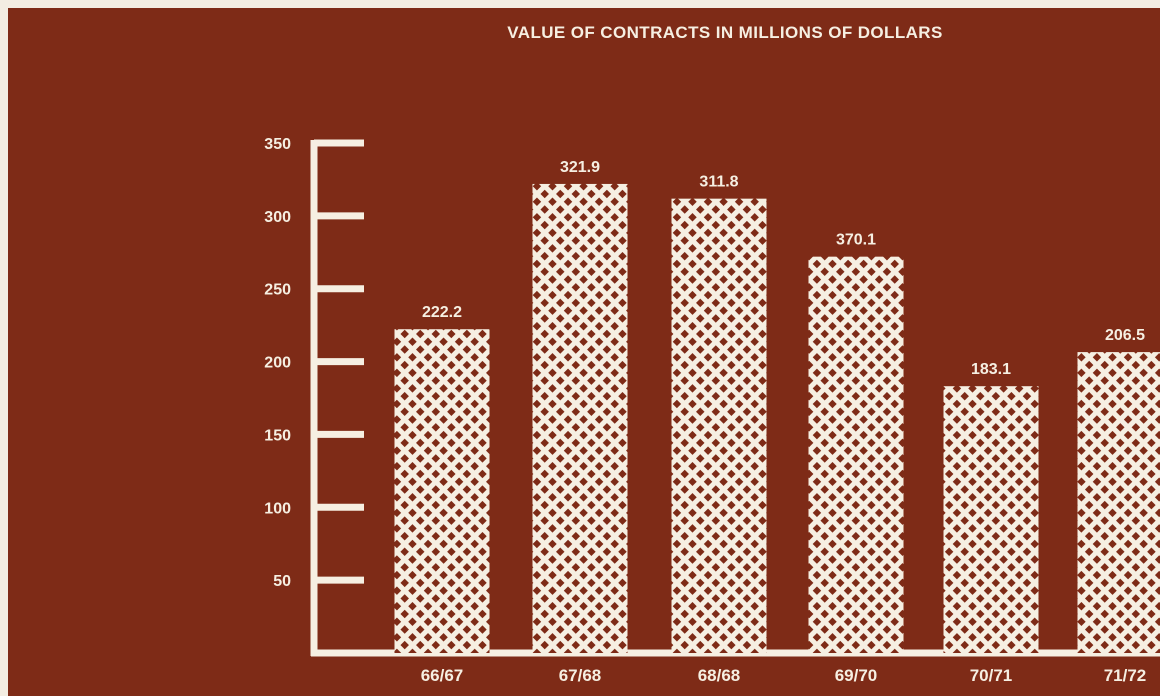 The height and width of the screenshot is (696, 1160). Describe the element at coordinates (1125, 335) in the screenshot. I see `data-label: 206.5` at that location.